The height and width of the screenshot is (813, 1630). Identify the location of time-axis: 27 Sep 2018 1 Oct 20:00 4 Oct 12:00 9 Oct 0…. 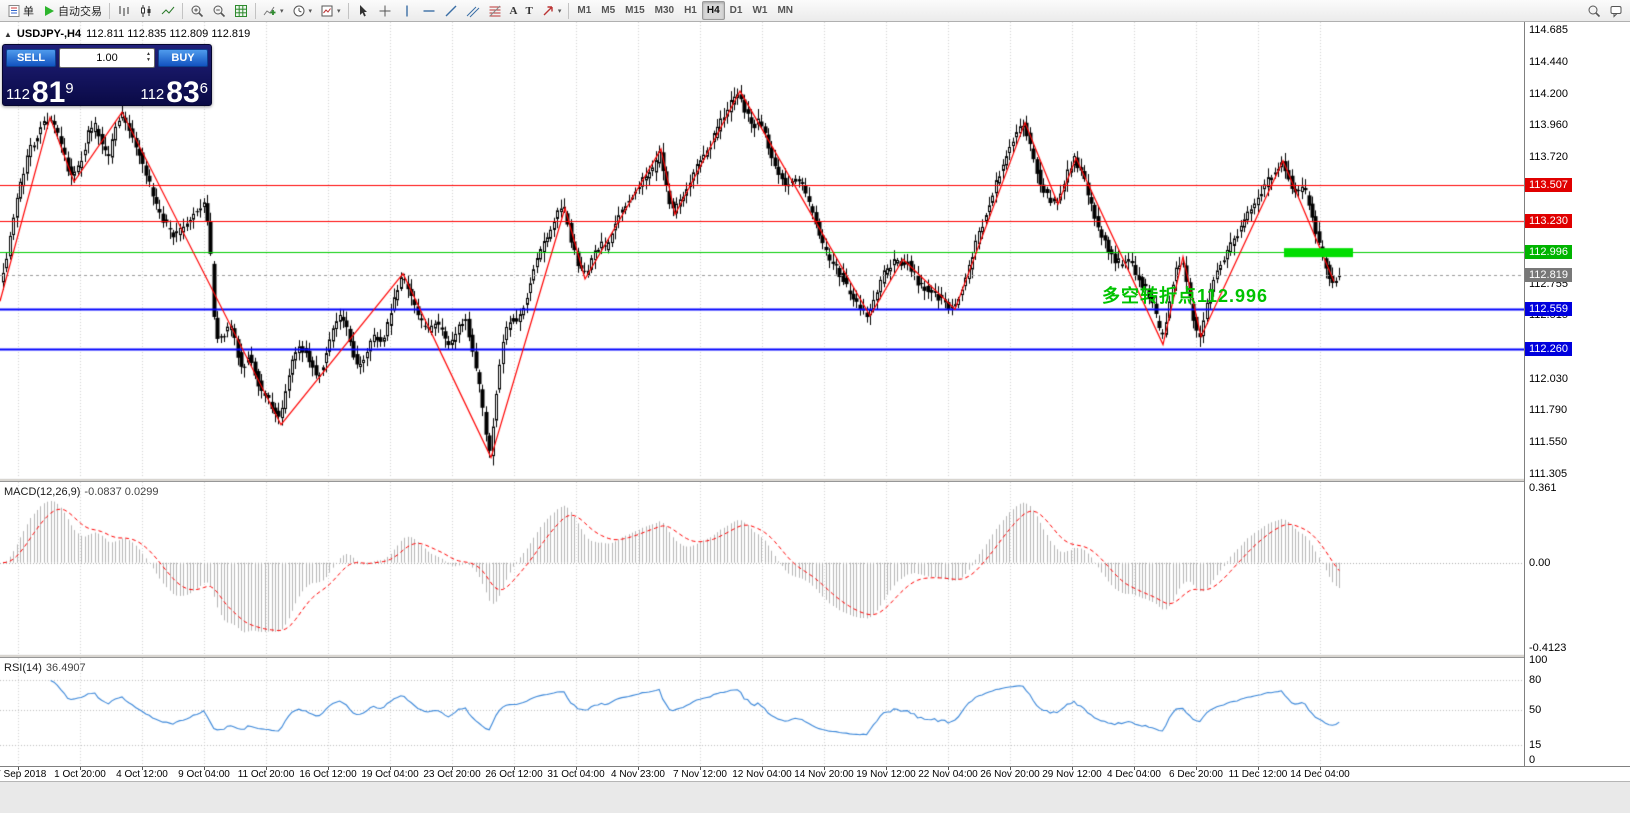
(815, 773).